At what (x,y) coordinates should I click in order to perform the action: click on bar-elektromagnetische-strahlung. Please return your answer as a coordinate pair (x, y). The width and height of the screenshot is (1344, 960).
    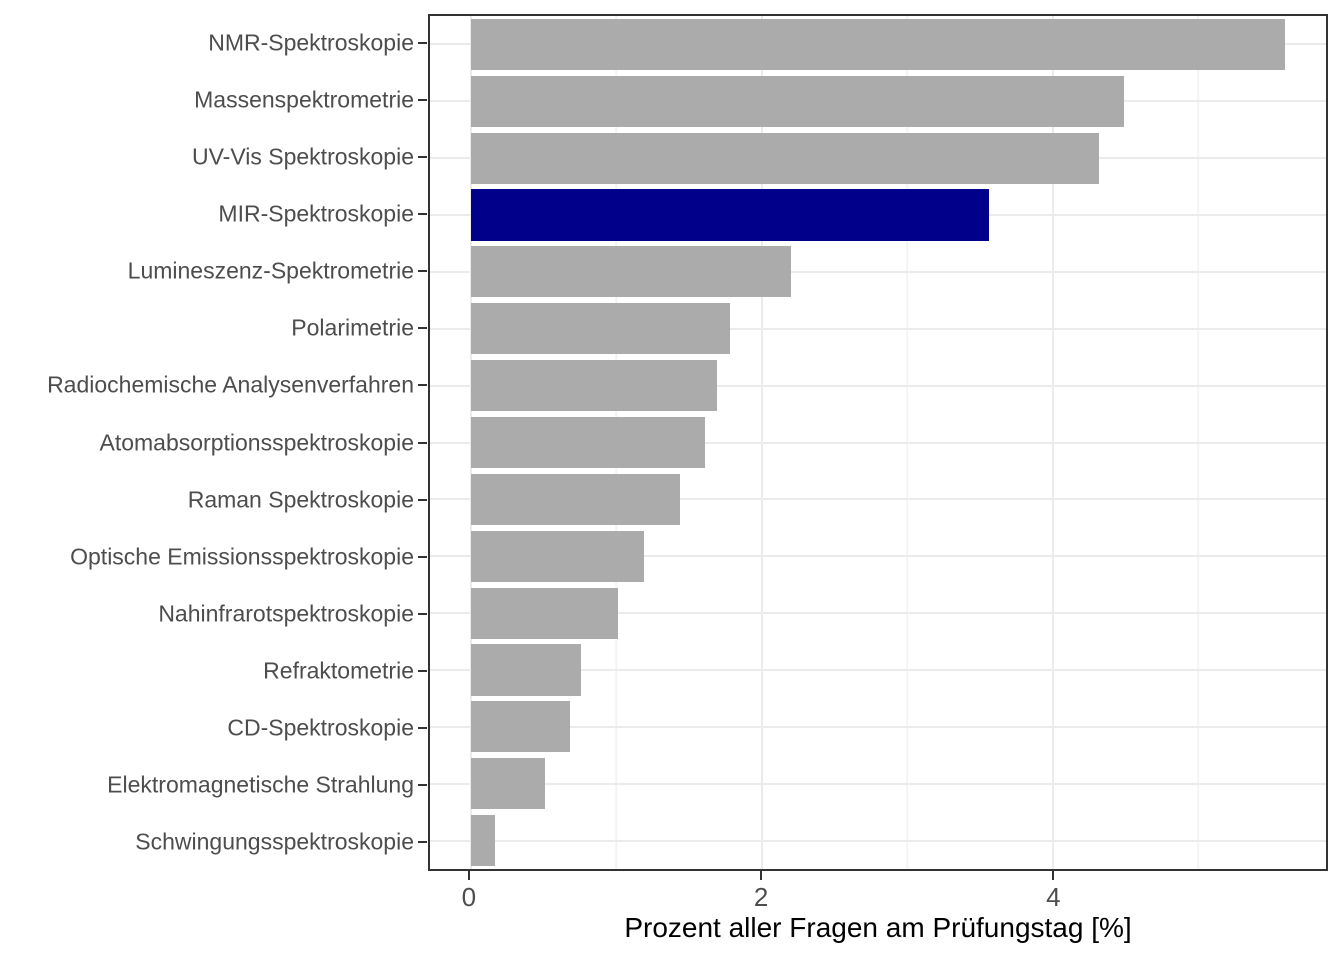
    Looking at the image, I should click on (507, 784).